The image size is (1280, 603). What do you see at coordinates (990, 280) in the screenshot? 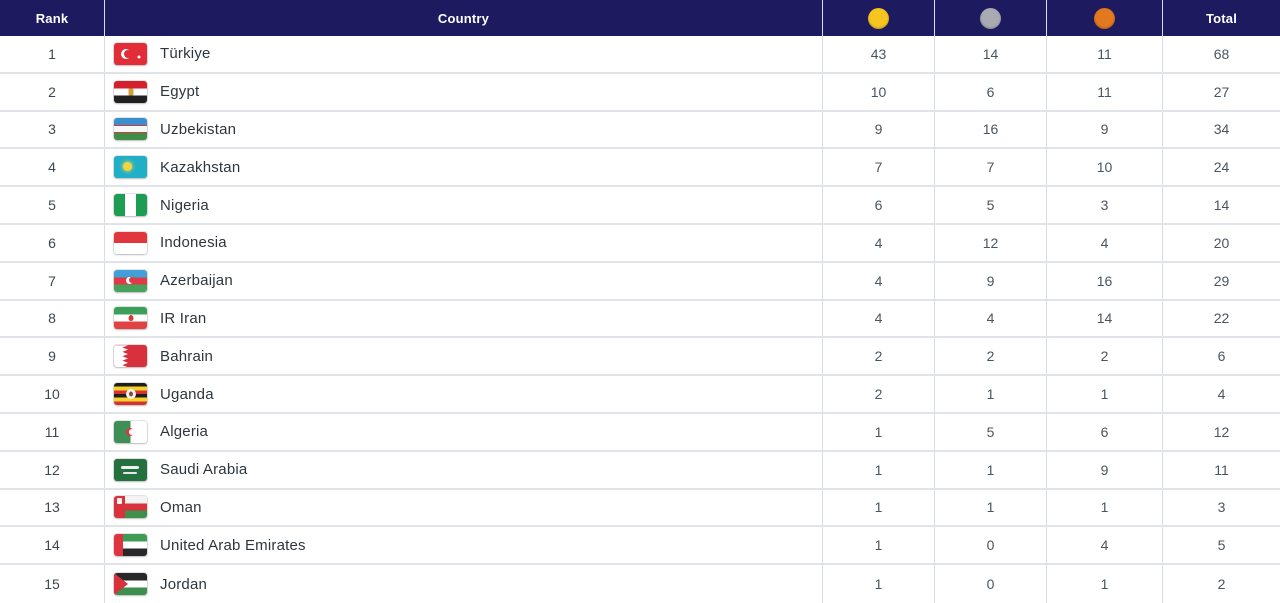
I see `silver-count-cell: 9` at bounding box center [990, 280].